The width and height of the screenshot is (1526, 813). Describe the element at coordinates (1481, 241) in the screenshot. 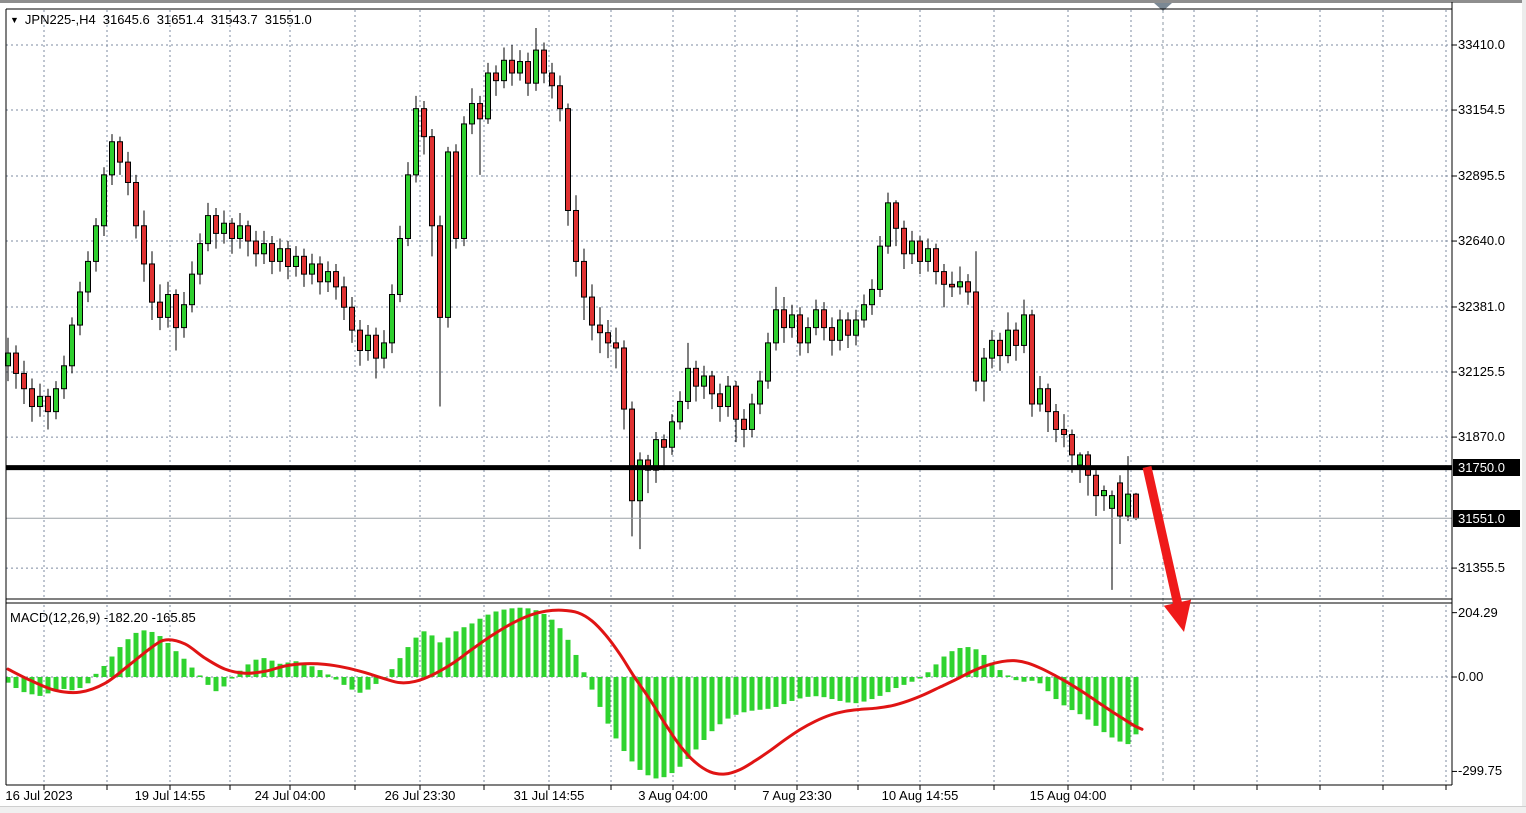

I see `price-axis-tick-label: 32640.0` at that location.